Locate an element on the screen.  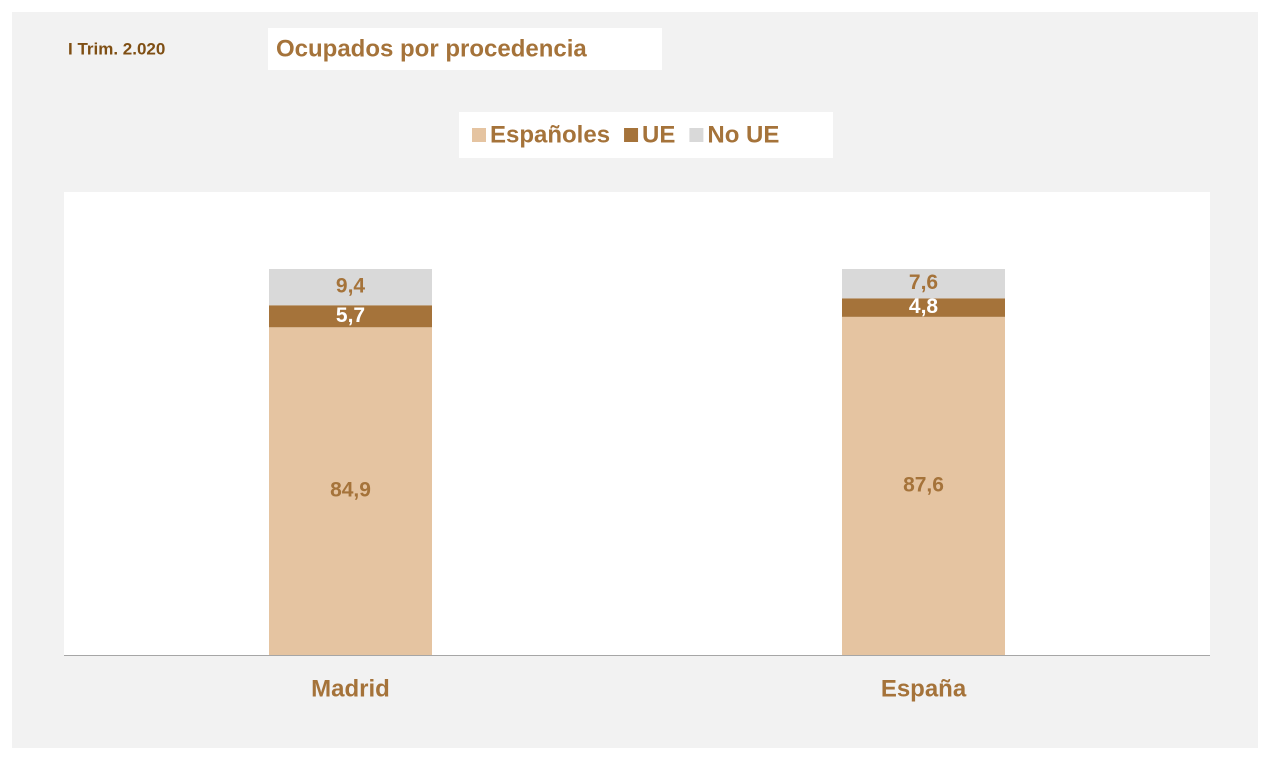
x-tick-label: Madrid is located at coordinates (350, 688).